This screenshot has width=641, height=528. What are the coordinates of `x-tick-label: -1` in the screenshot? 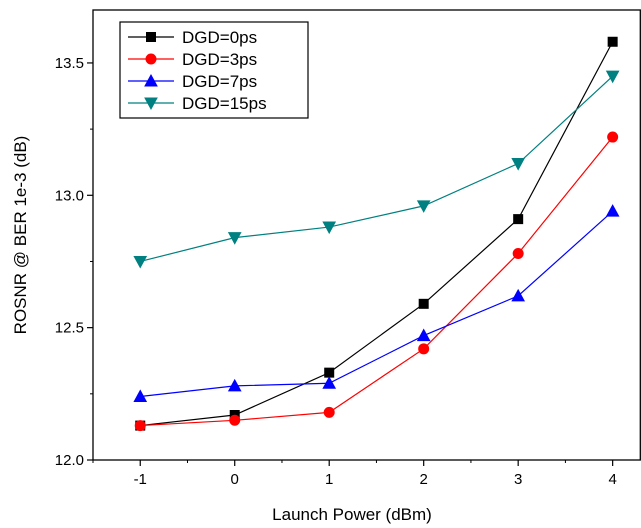 It's located at (140, 479).